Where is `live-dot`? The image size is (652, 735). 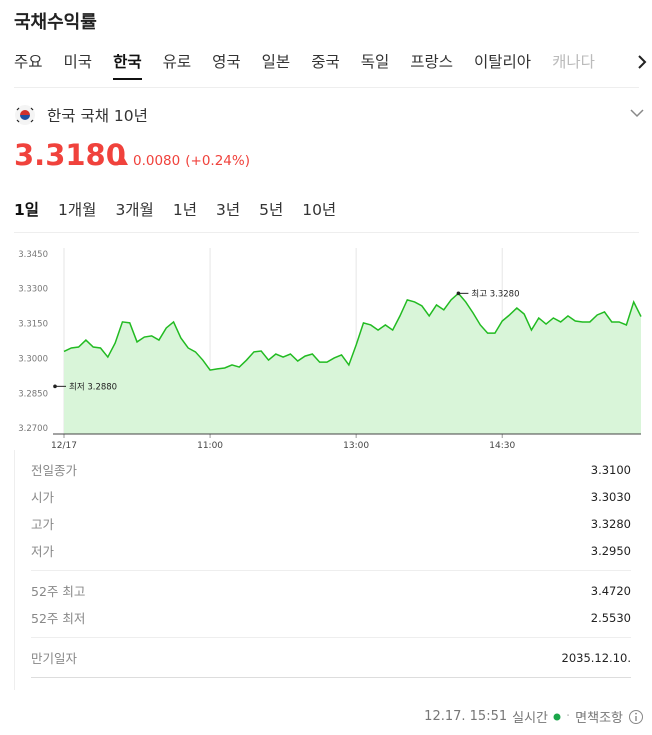 live-dot is located at coordinates (557, 716).